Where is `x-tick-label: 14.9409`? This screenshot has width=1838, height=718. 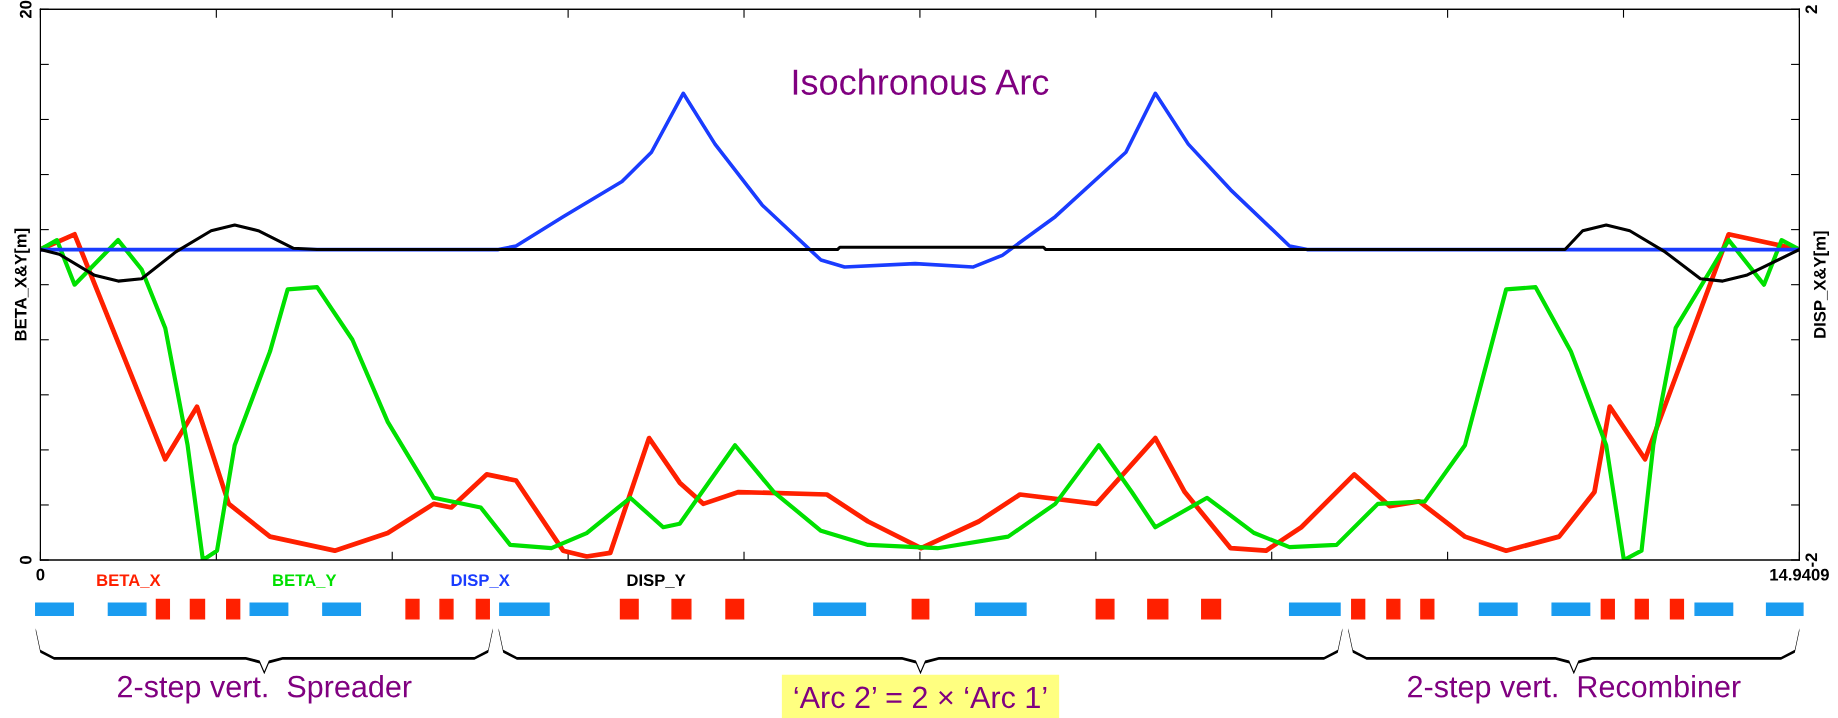
x-tick-label: 14.9409 is located at coordinates (1799, 574).